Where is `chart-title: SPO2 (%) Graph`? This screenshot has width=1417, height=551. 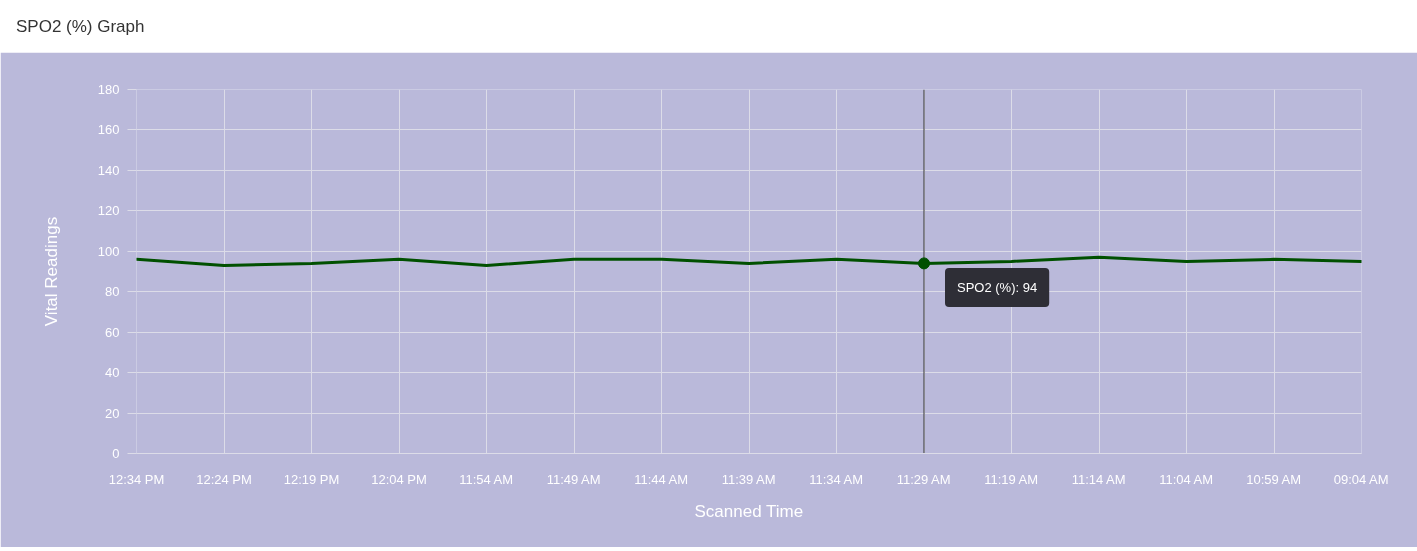
chart-title: SPO2 (%) Graph is located at coordinates (80, 27).